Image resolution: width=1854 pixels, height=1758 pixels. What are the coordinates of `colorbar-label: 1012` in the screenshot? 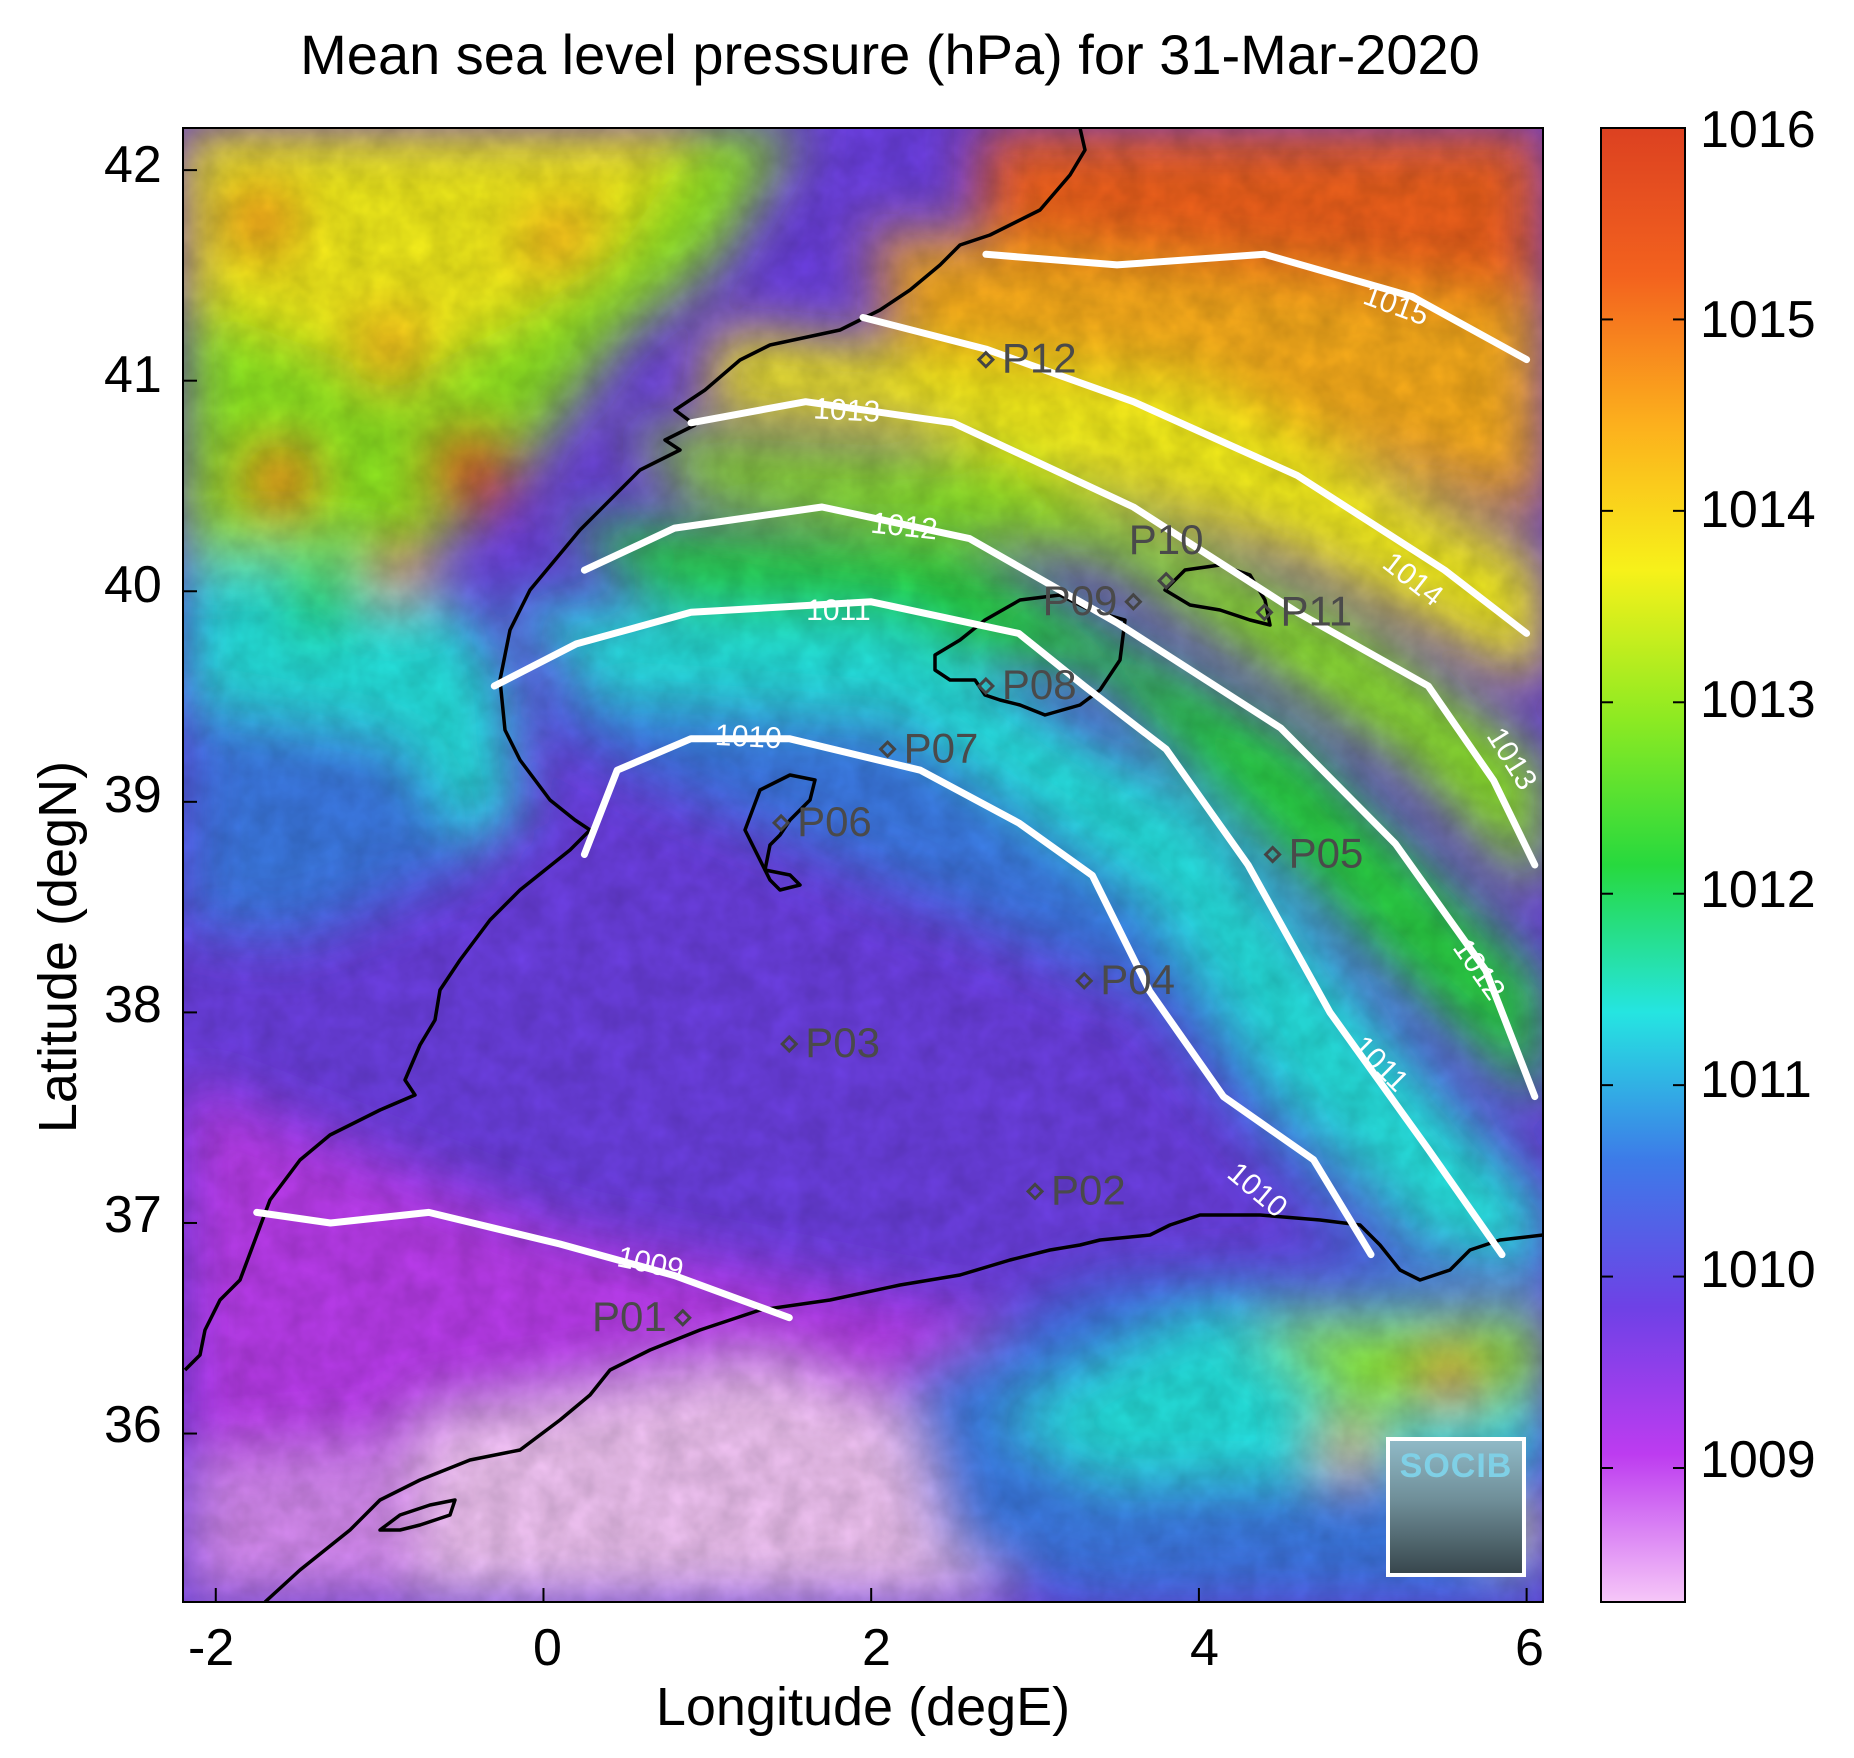 It's located at (1758, 890).